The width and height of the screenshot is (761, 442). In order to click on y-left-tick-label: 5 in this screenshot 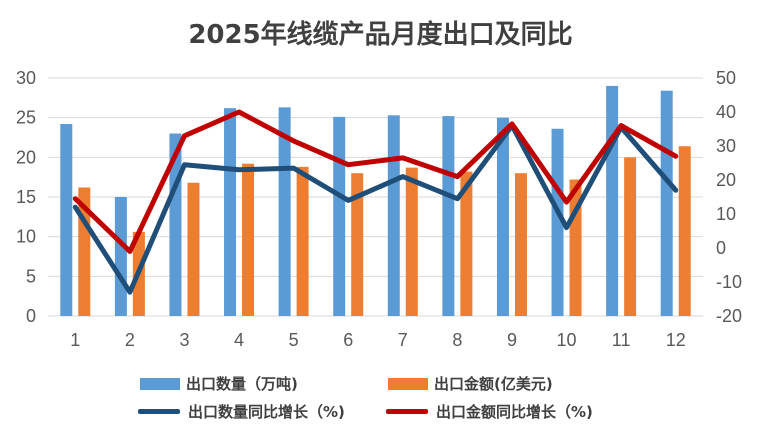, I will do `click(31, 276)`.